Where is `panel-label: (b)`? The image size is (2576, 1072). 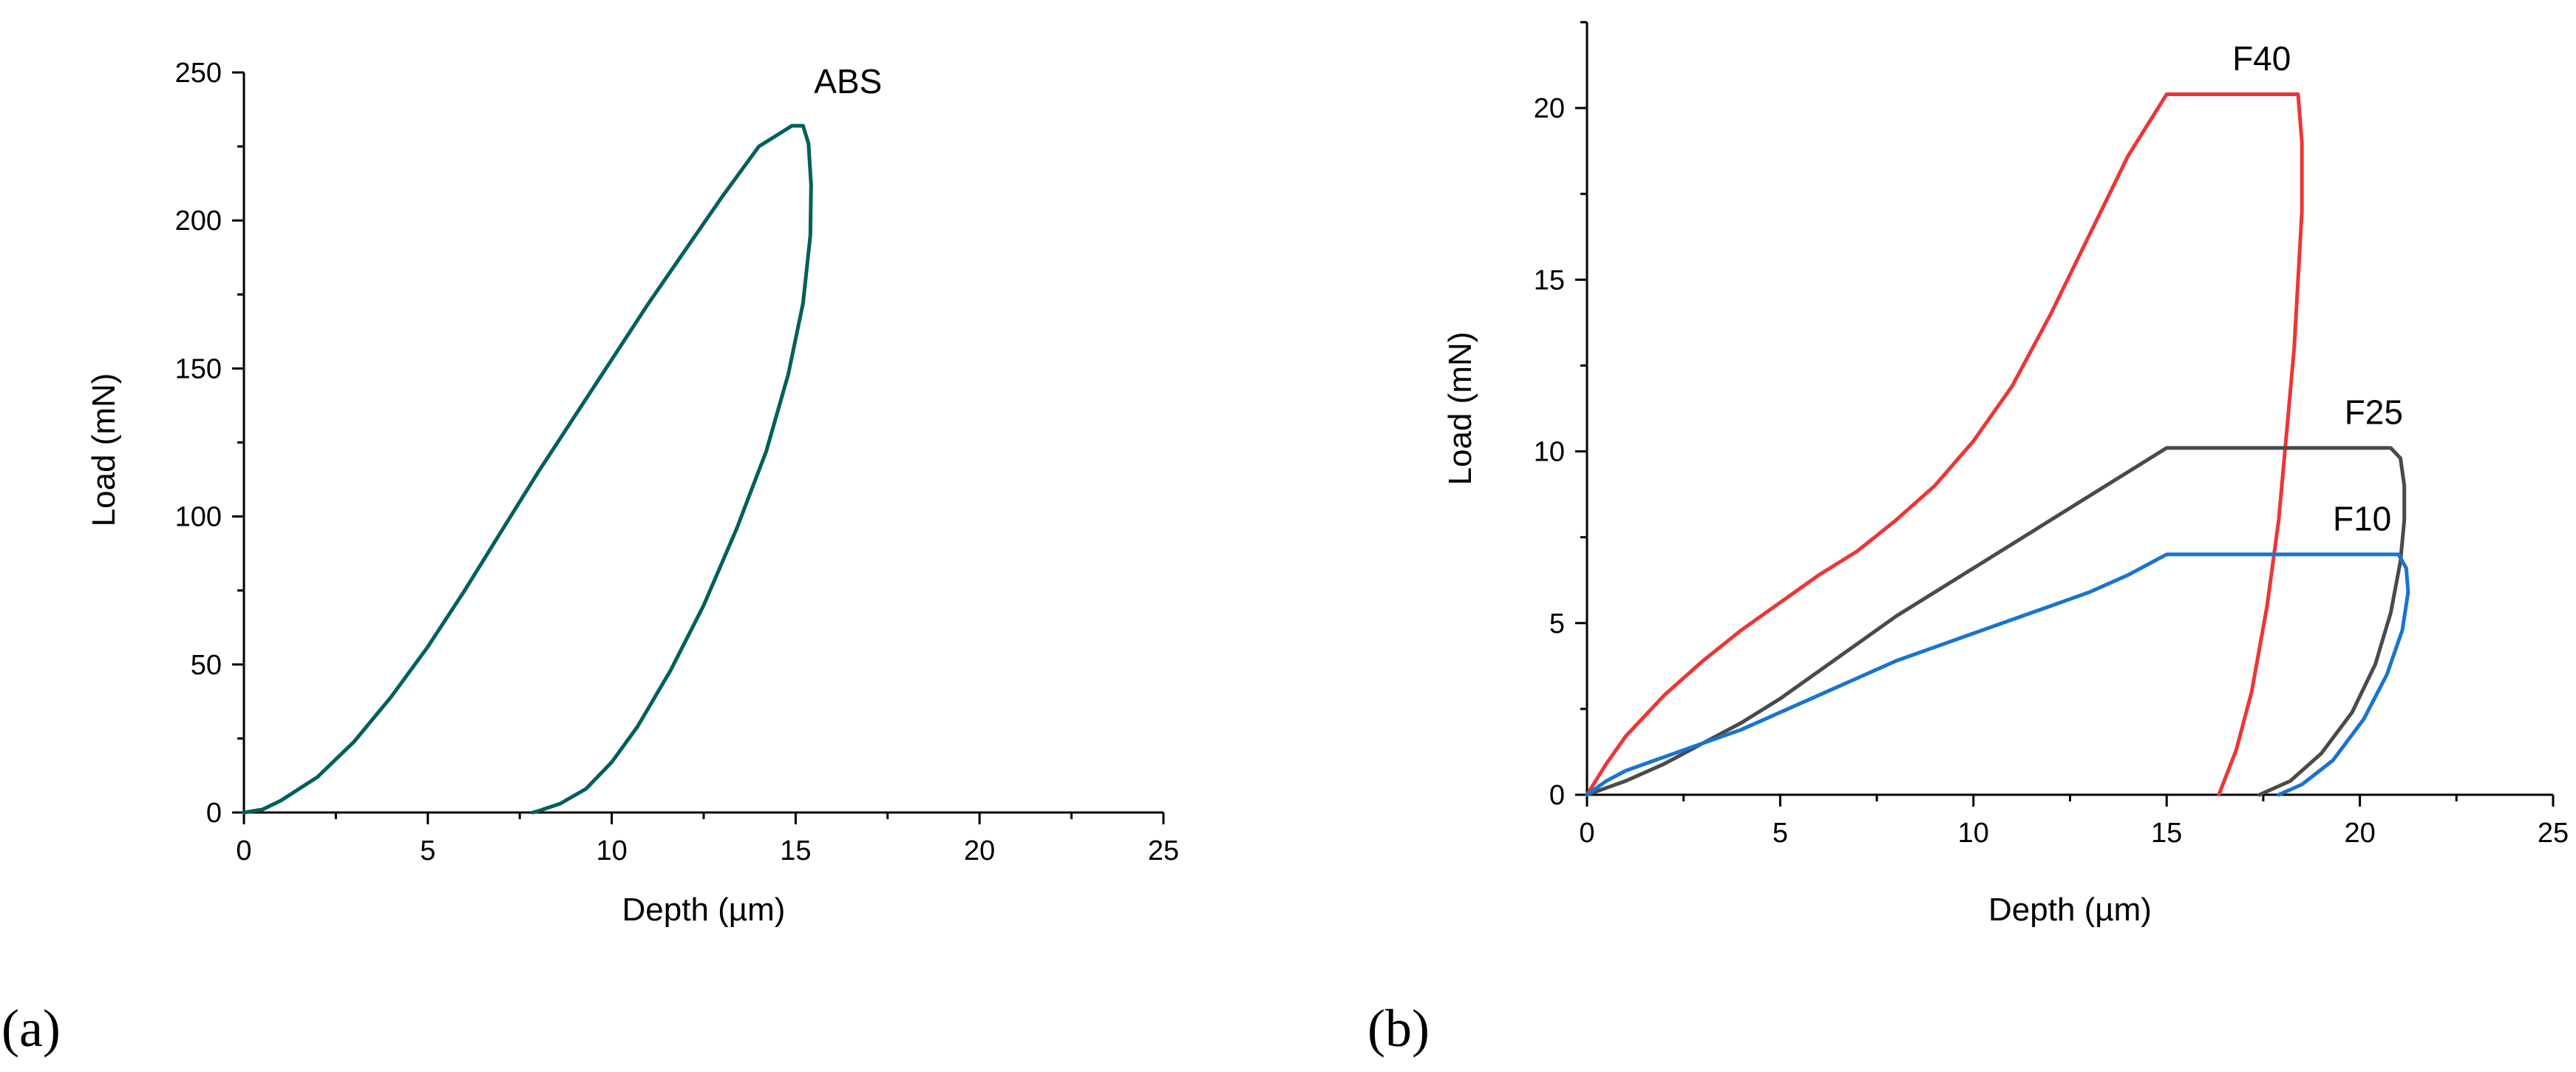
panel-label: (b) is located at coordinates (1398, 1028).